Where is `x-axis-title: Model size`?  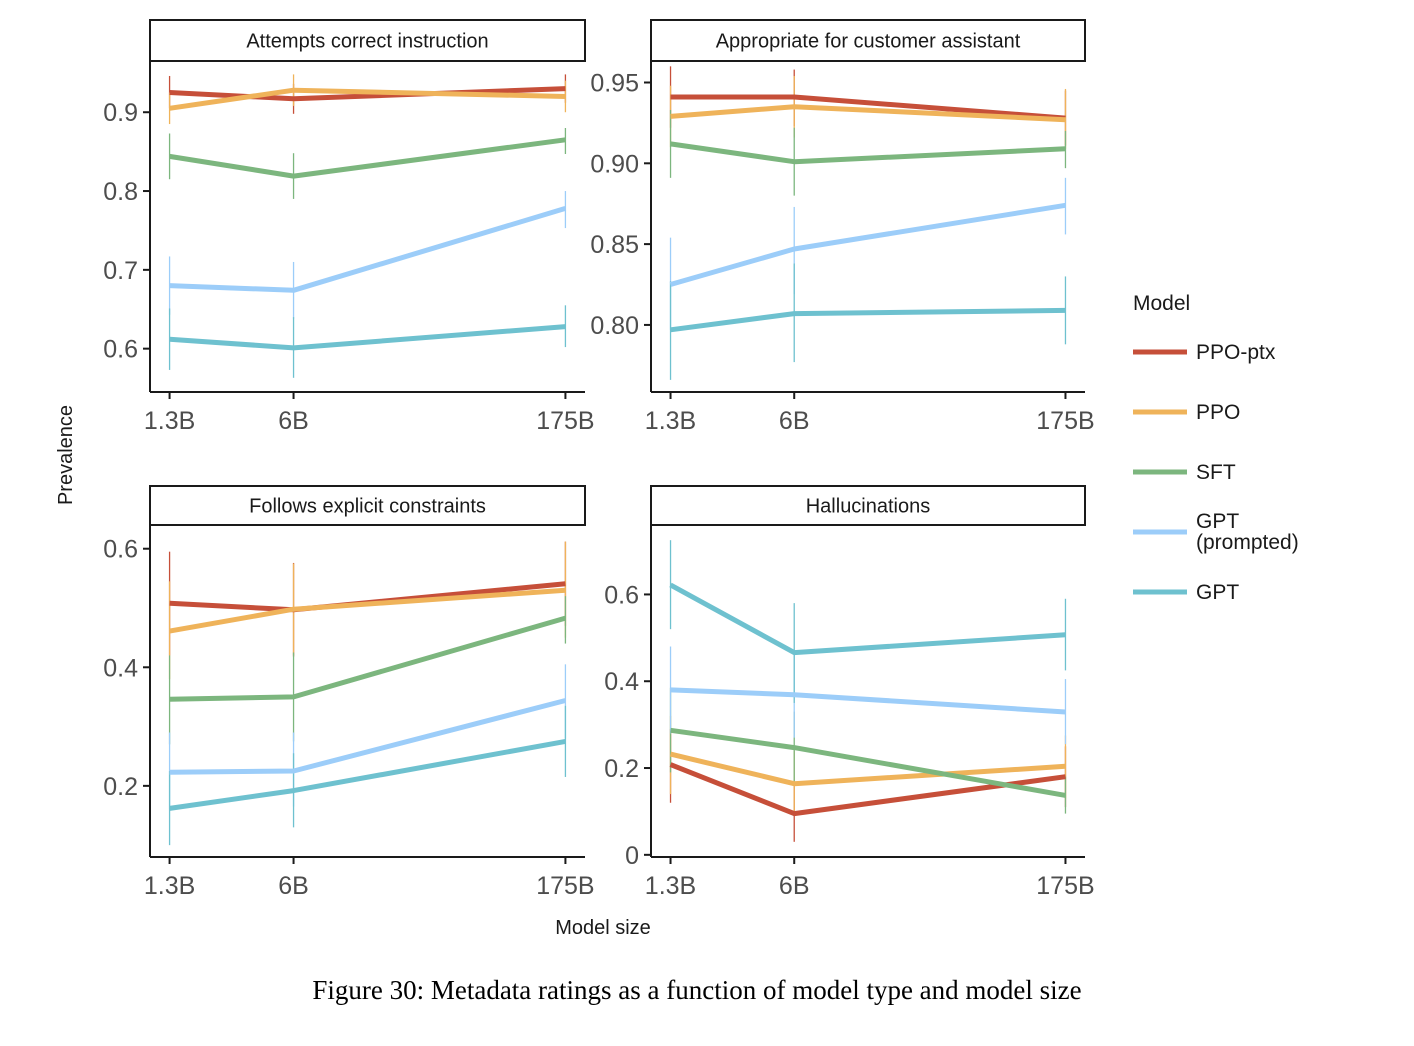 x-axis-title: Model size is located at coordinates (603, 928).